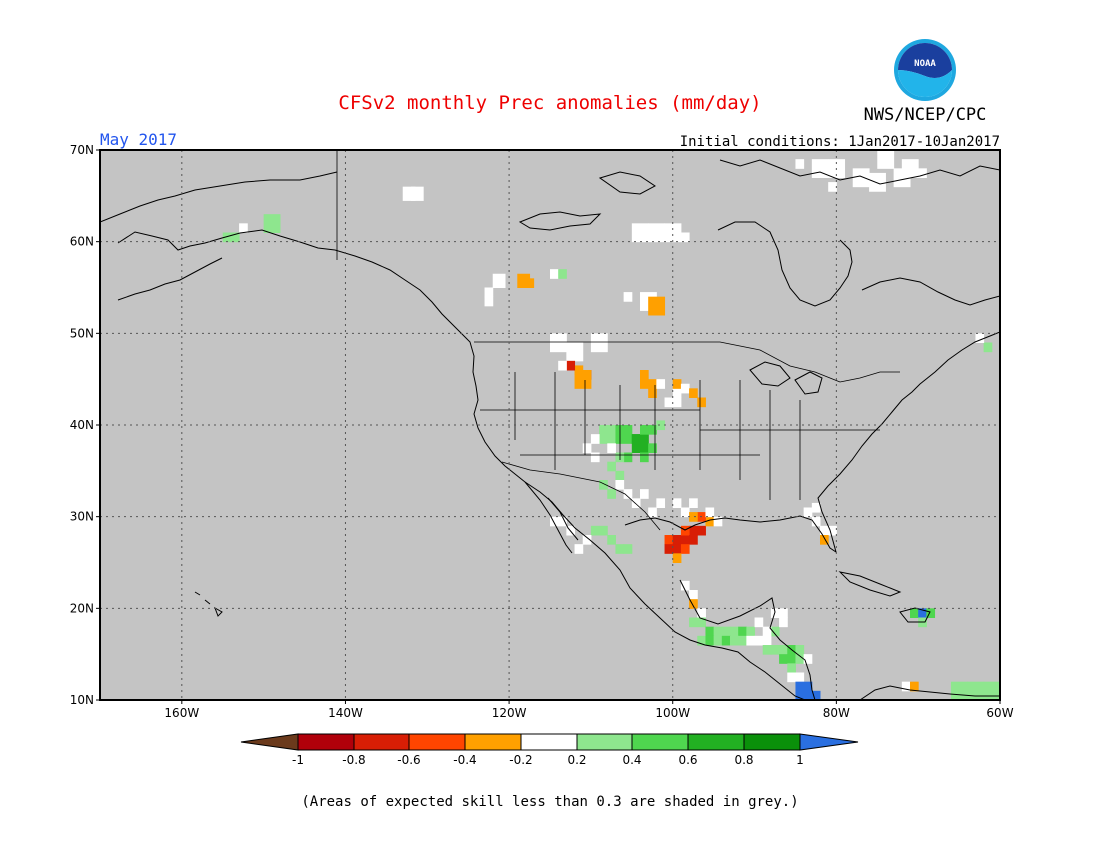 This screenshot has width=1100, height=854. I want to click on lon-tick-label: 120W, so click(509, 713).